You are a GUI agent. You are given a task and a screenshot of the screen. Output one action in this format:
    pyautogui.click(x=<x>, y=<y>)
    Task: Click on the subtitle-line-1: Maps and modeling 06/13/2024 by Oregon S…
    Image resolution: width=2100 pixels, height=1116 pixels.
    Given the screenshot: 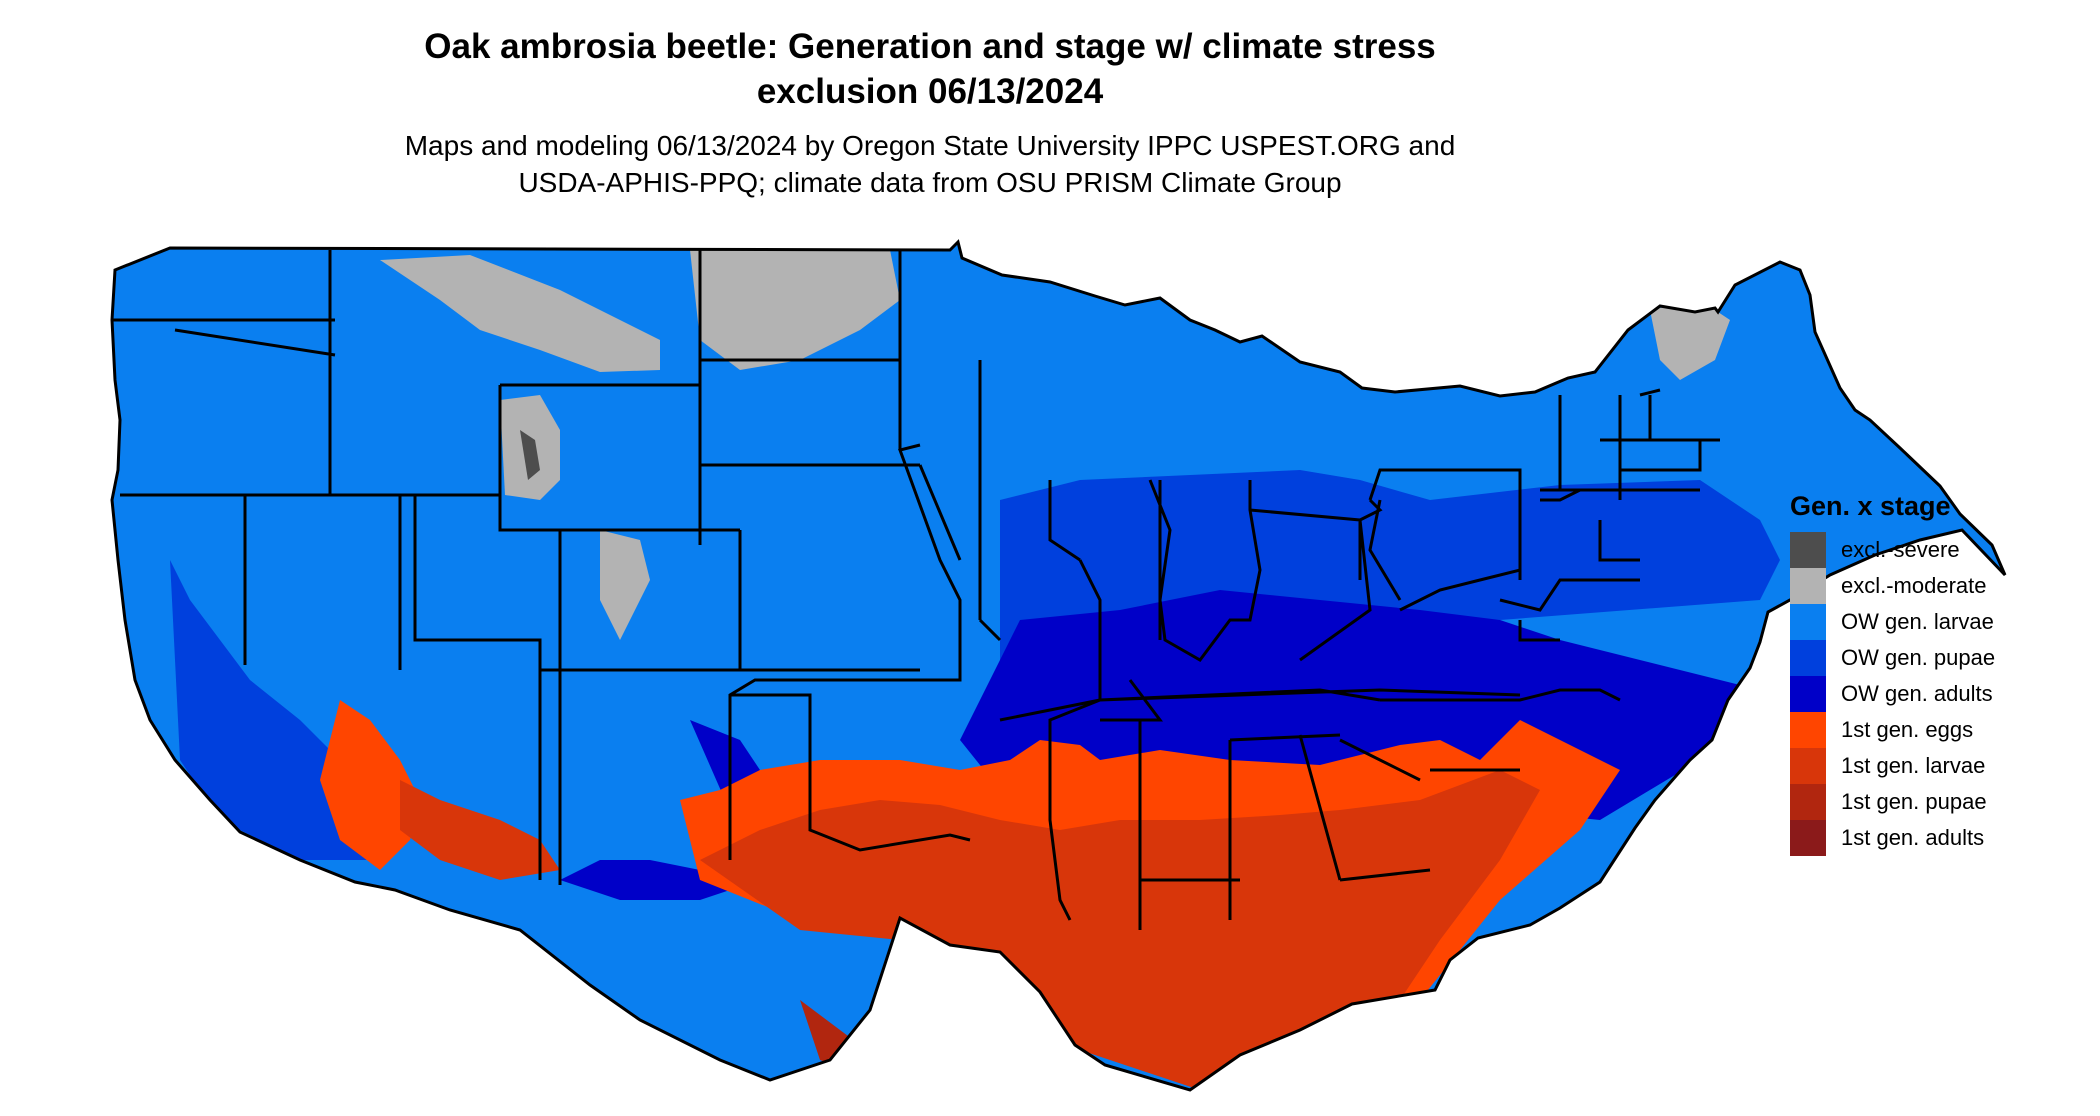 What is the action you would take?
    pyautogui.click(x=930, y=145)
    